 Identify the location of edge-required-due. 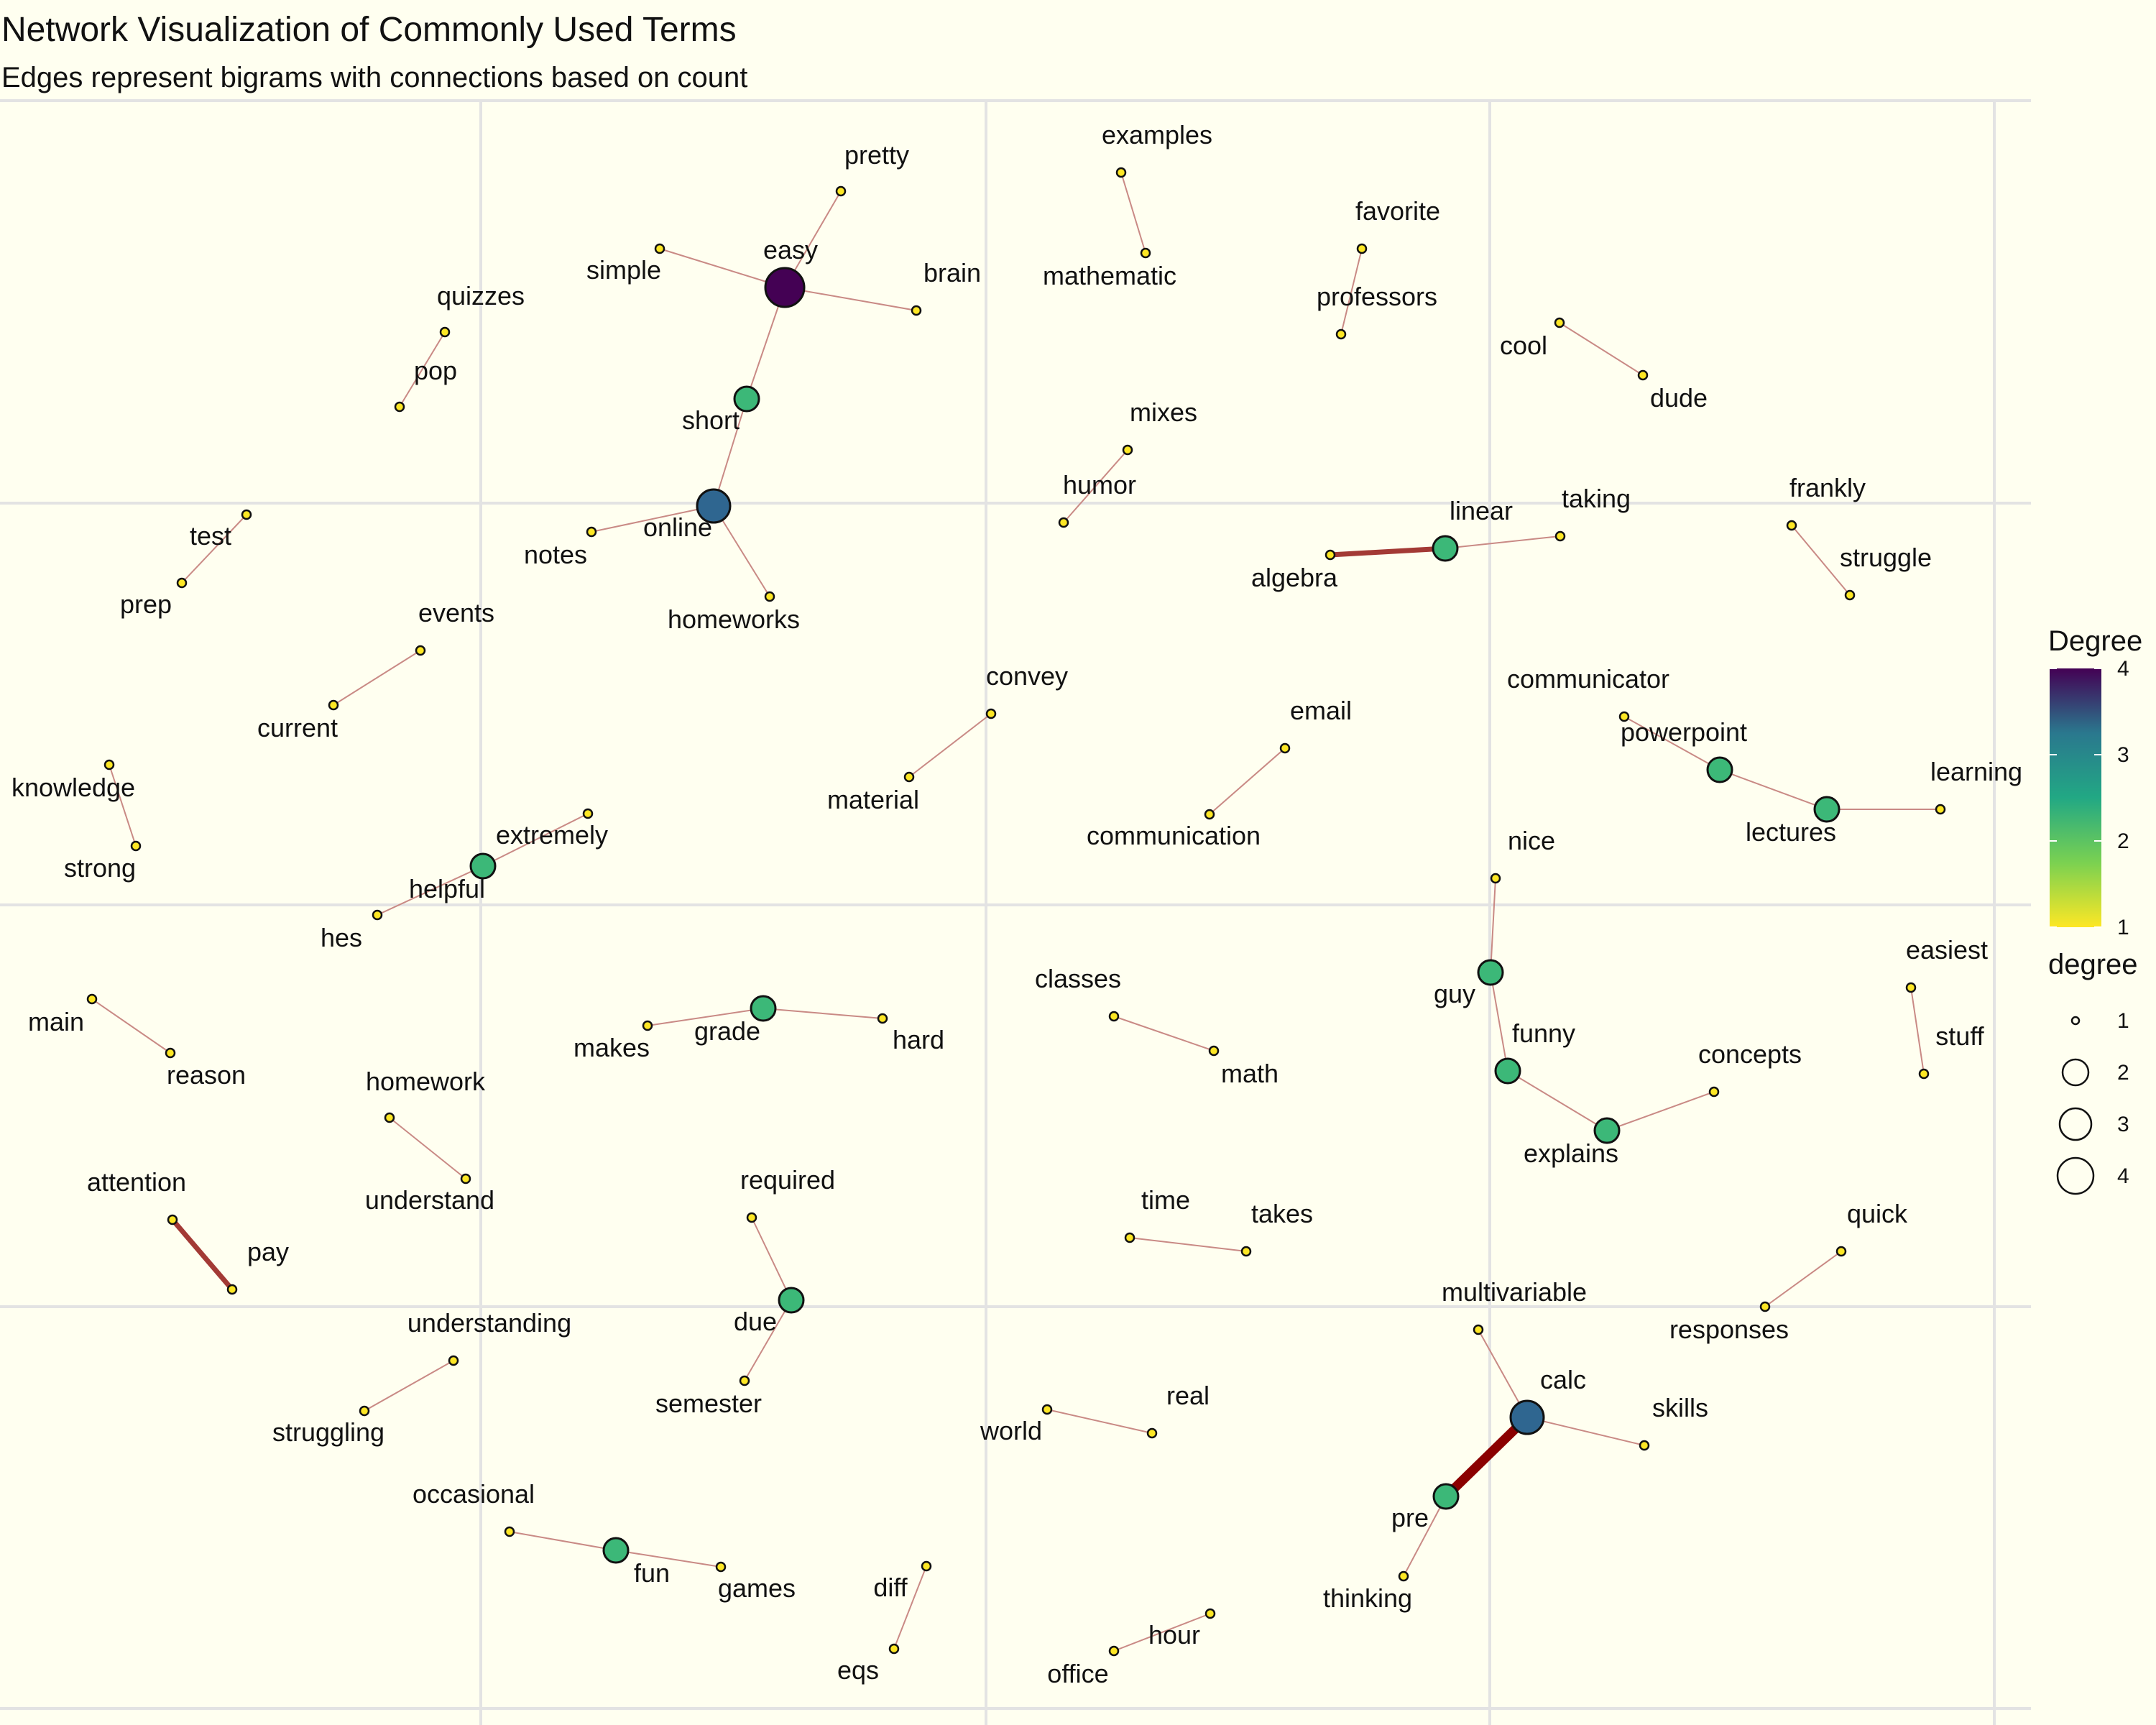
(771, 1259).